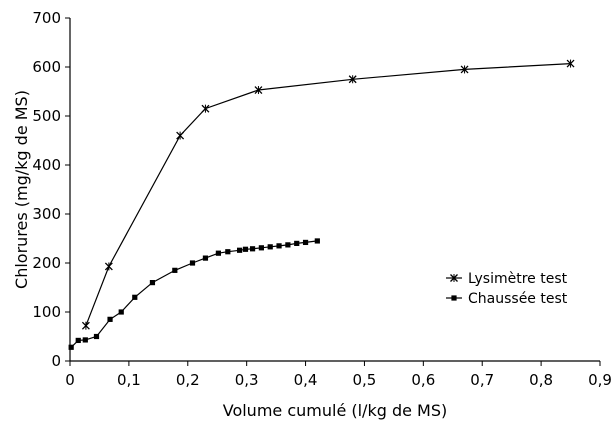 This screenshot has height=431, width=612. I want to click on x-tick-label: 0,3, so click(247, 380).